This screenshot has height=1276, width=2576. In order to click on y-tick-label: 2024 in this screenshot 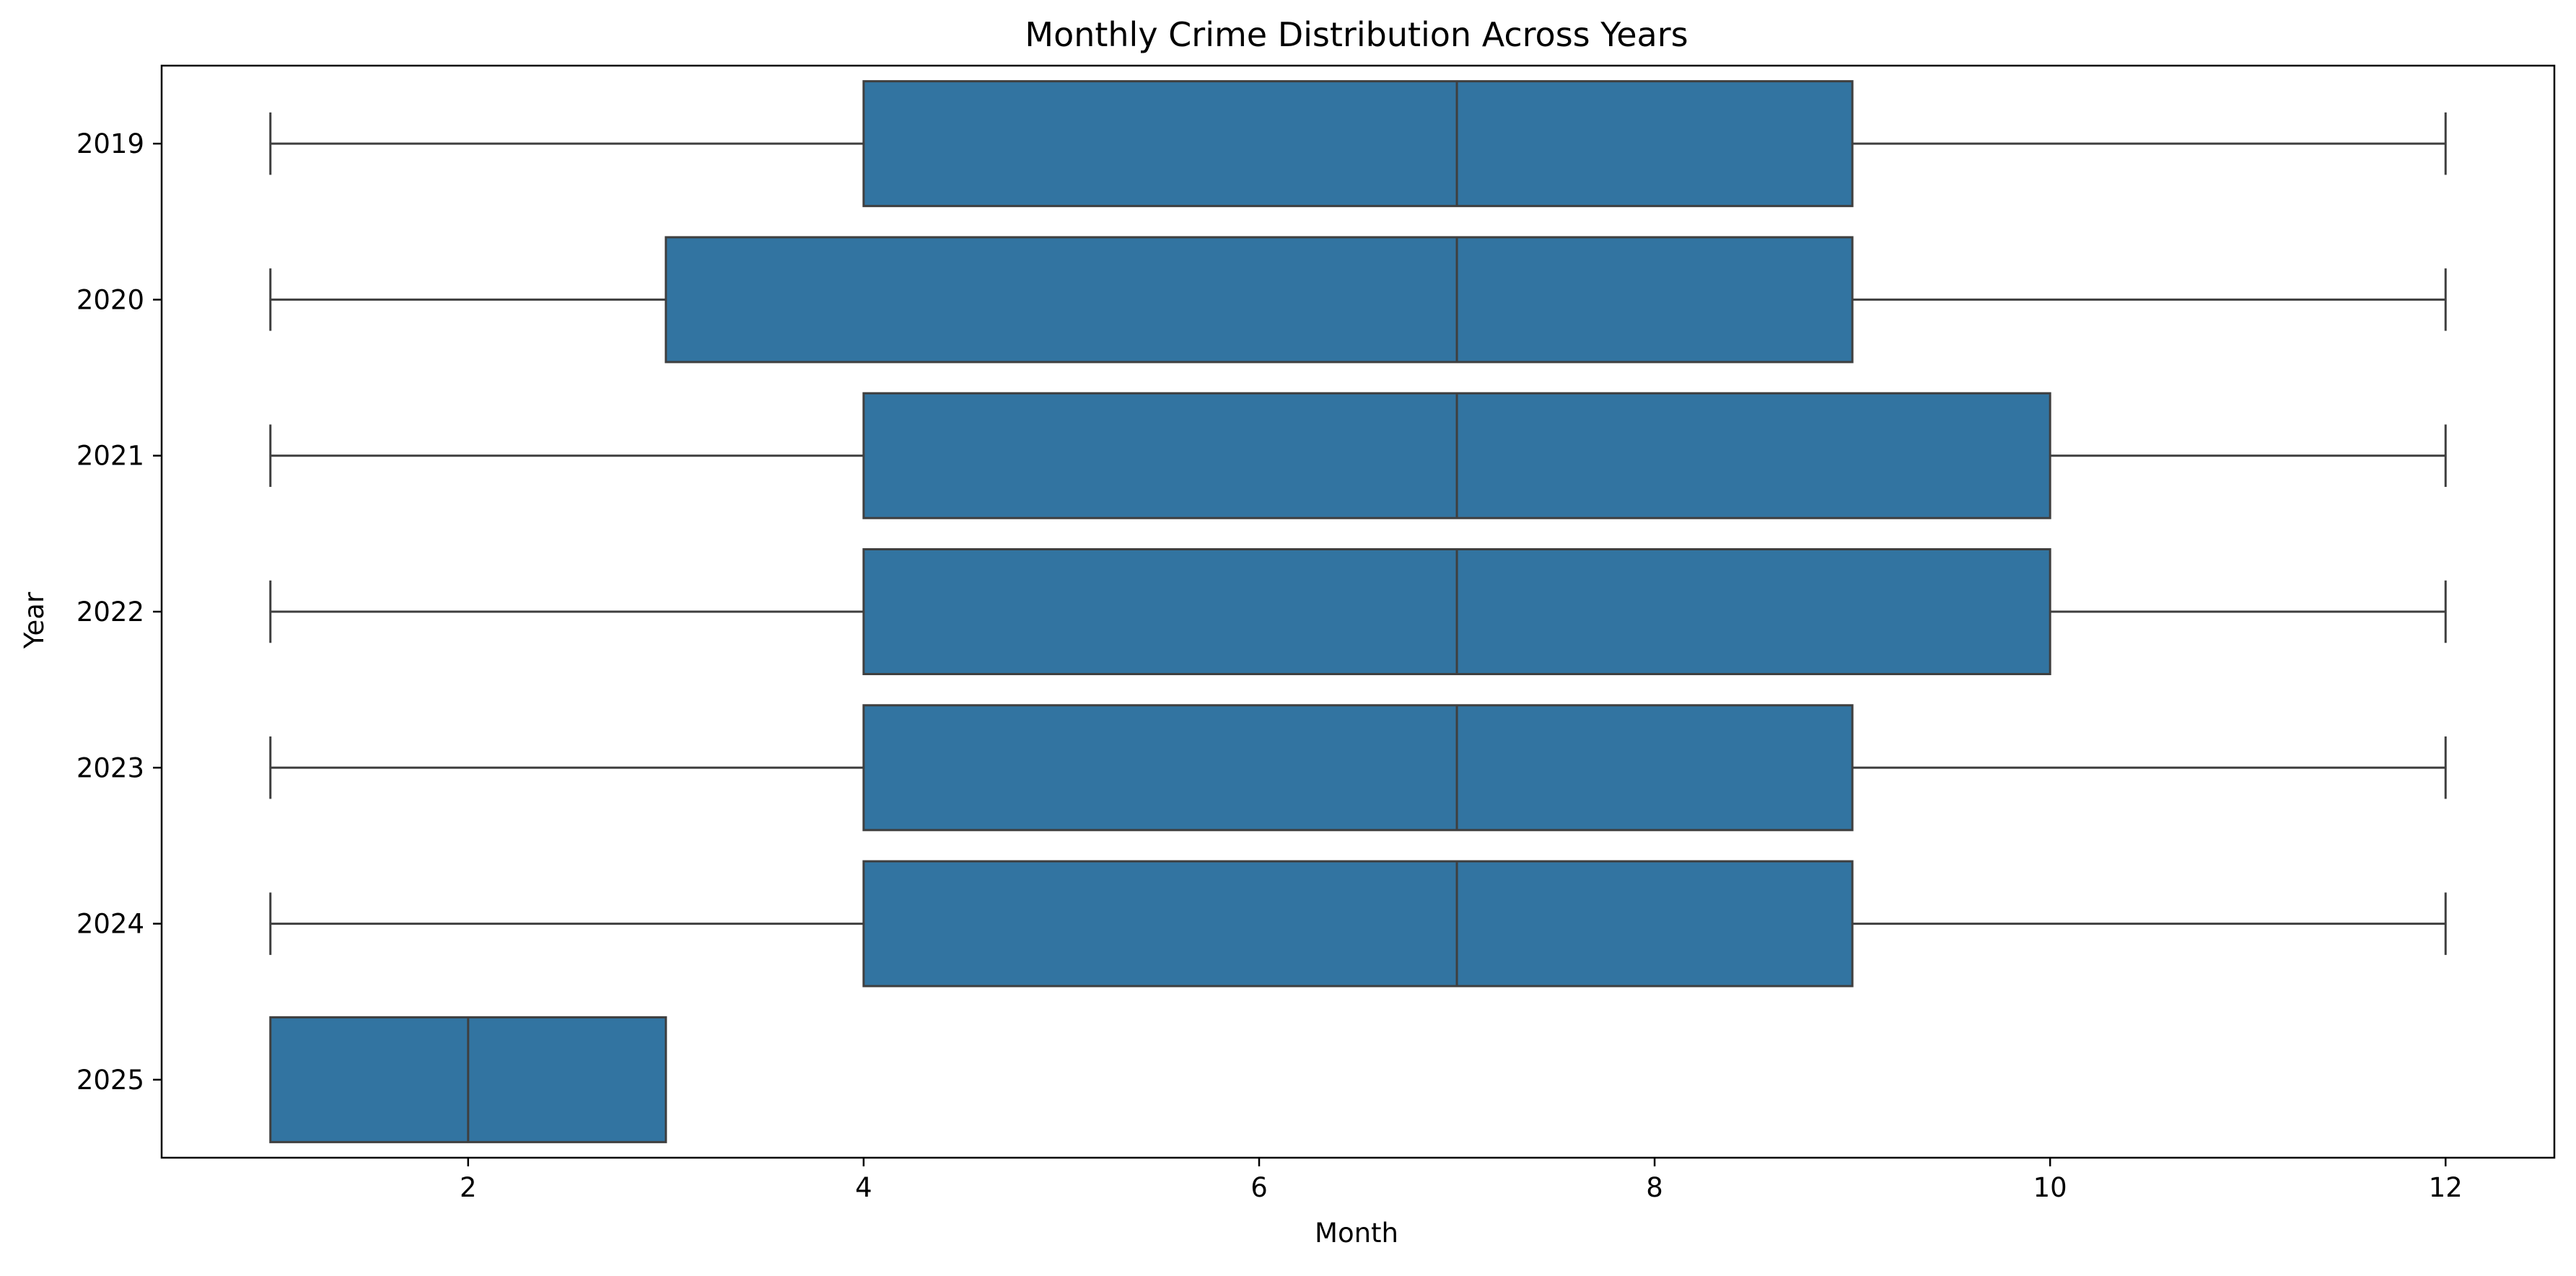, I will do `click(110, 925)`.